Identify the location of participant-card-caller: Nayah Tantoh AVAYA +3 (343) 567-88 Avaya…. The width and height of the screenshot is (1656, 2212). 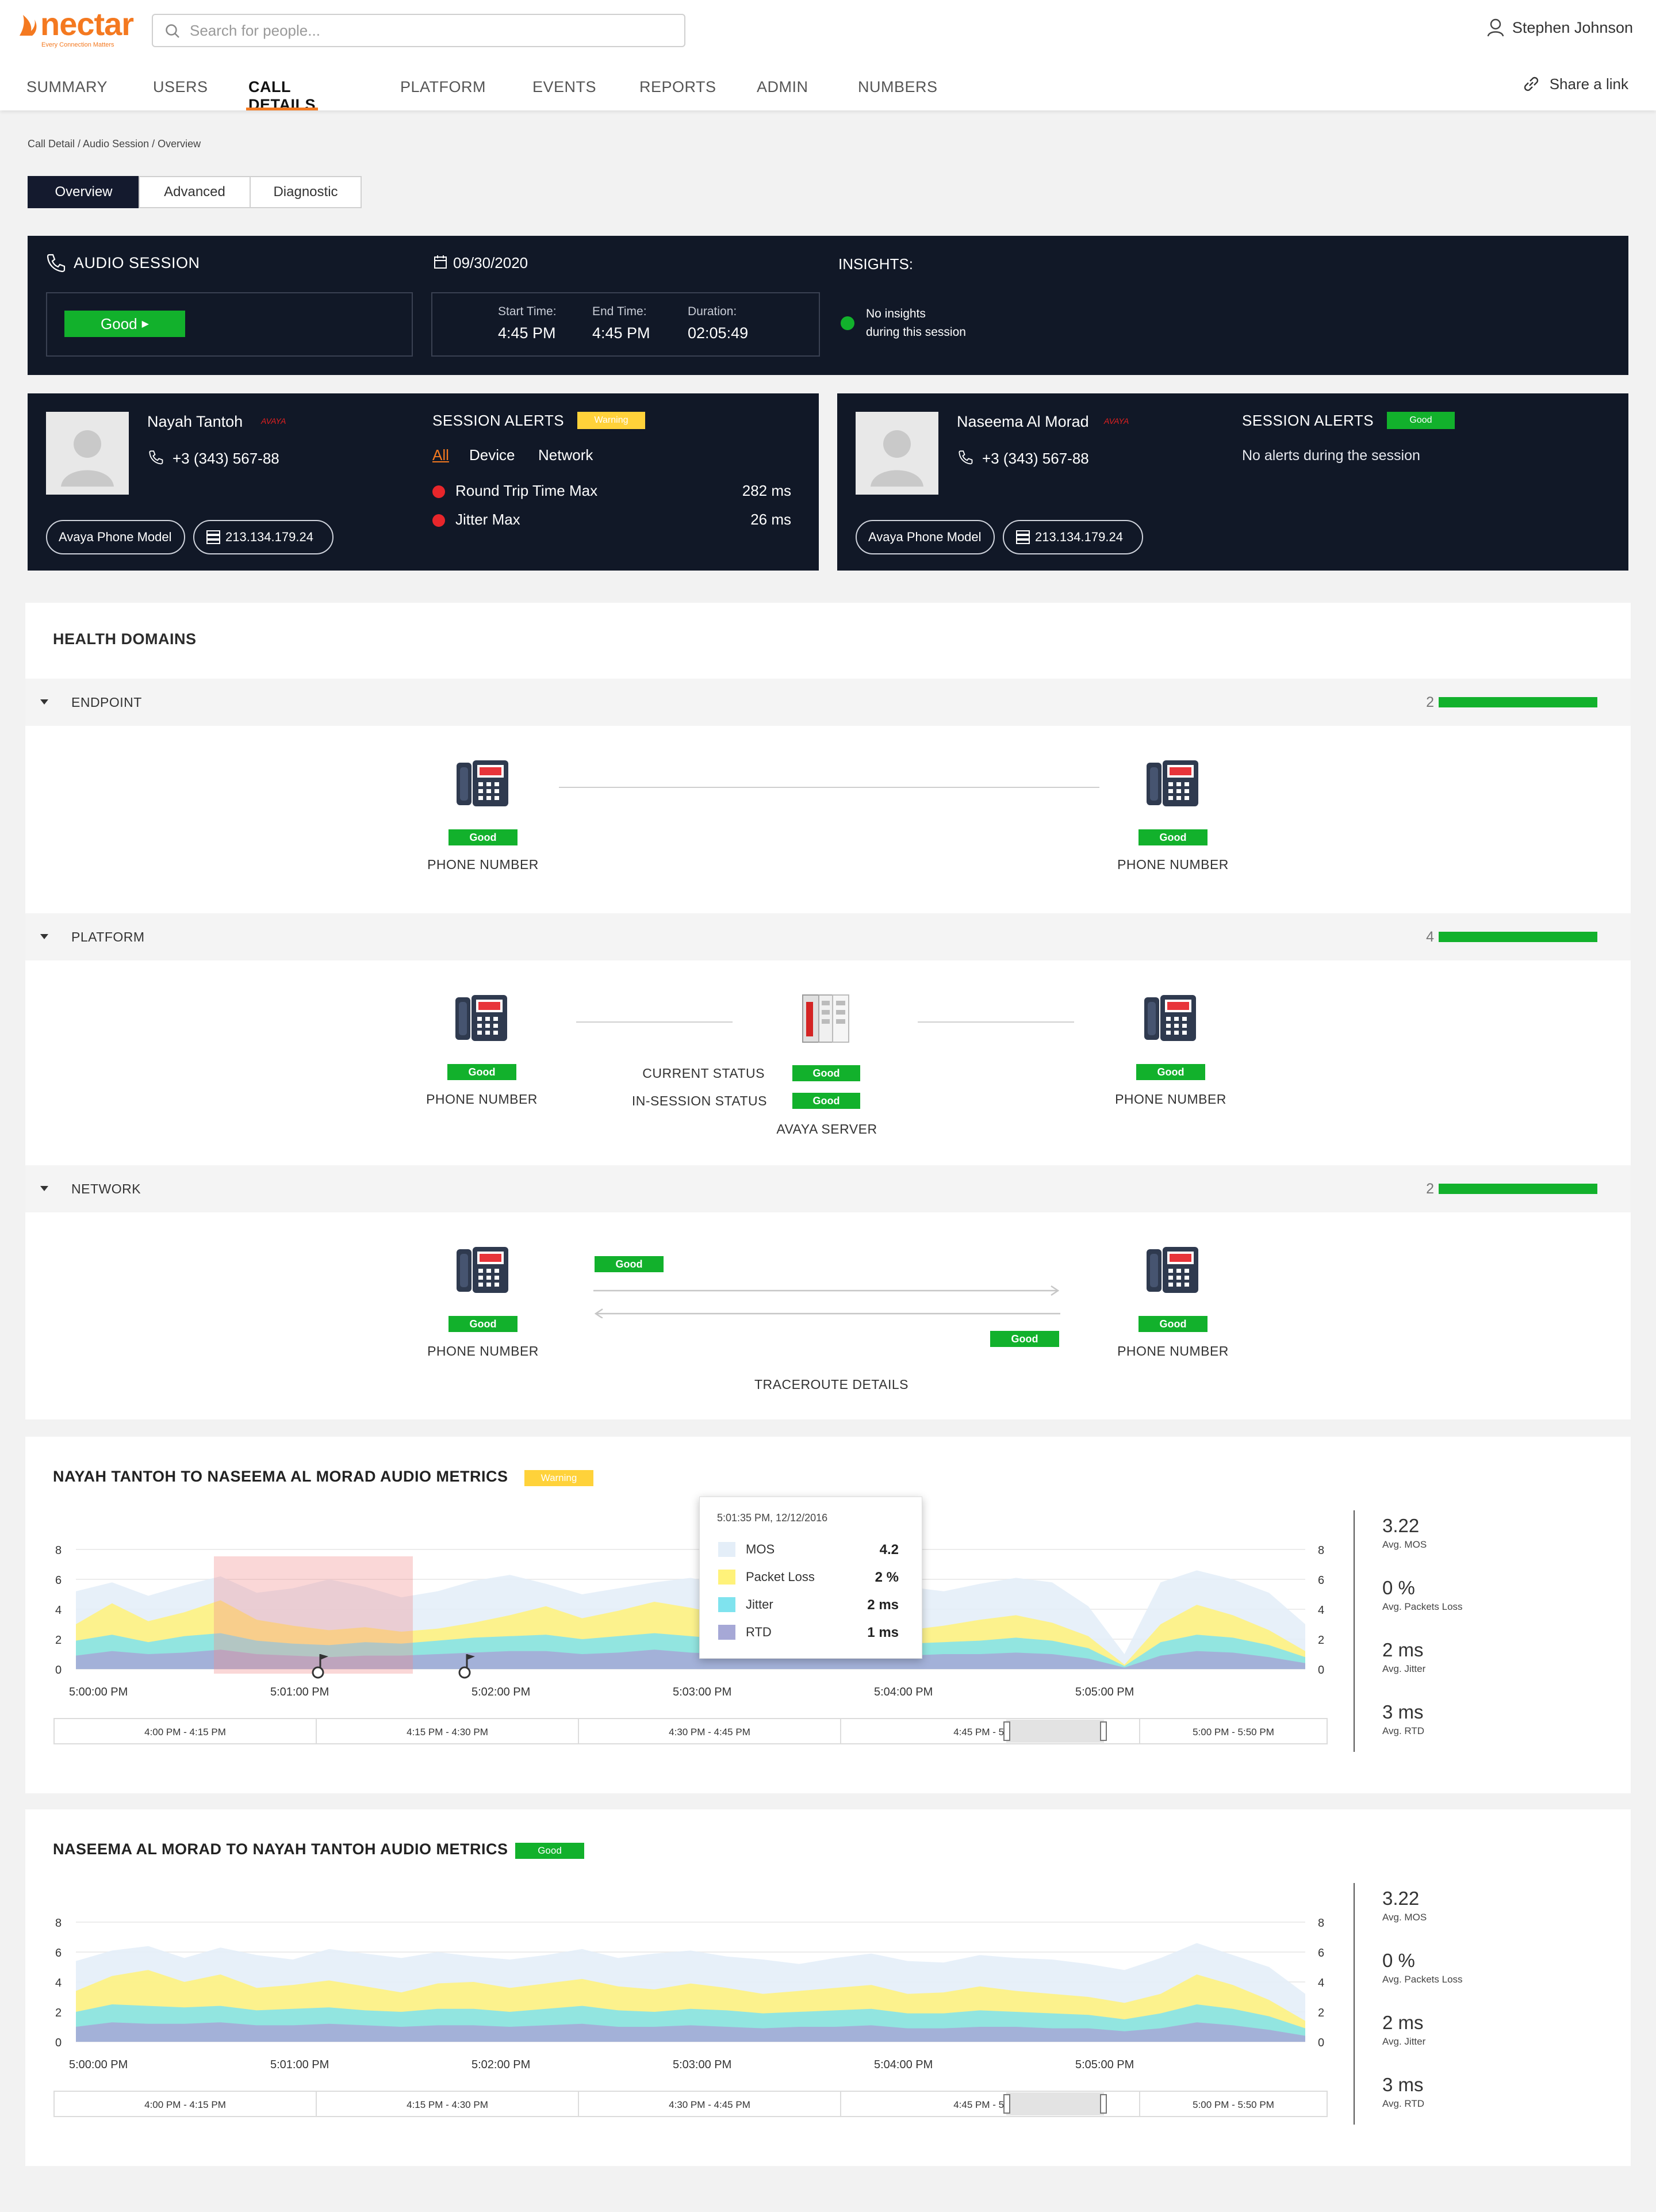
(423, 482).